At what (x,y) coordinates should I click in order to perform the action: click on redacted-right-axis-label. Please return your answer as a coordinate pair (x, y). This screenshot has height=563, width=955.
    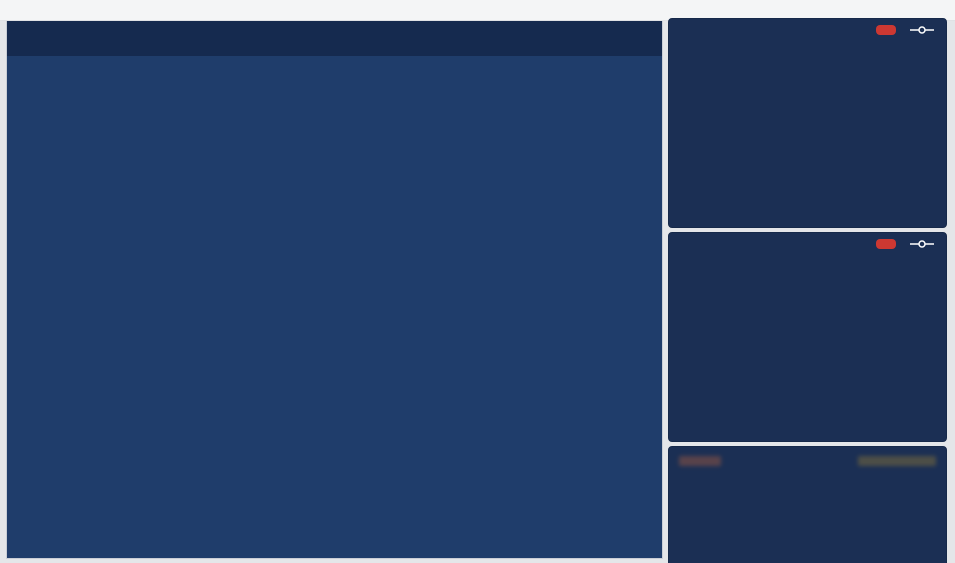
    Looking at the image, I should click on (897, 461).